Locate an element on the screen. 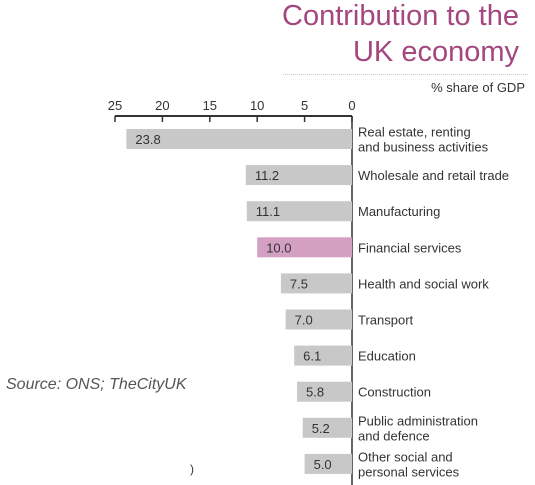  category-label: Manufacturing is located at coordinates (399, 211).